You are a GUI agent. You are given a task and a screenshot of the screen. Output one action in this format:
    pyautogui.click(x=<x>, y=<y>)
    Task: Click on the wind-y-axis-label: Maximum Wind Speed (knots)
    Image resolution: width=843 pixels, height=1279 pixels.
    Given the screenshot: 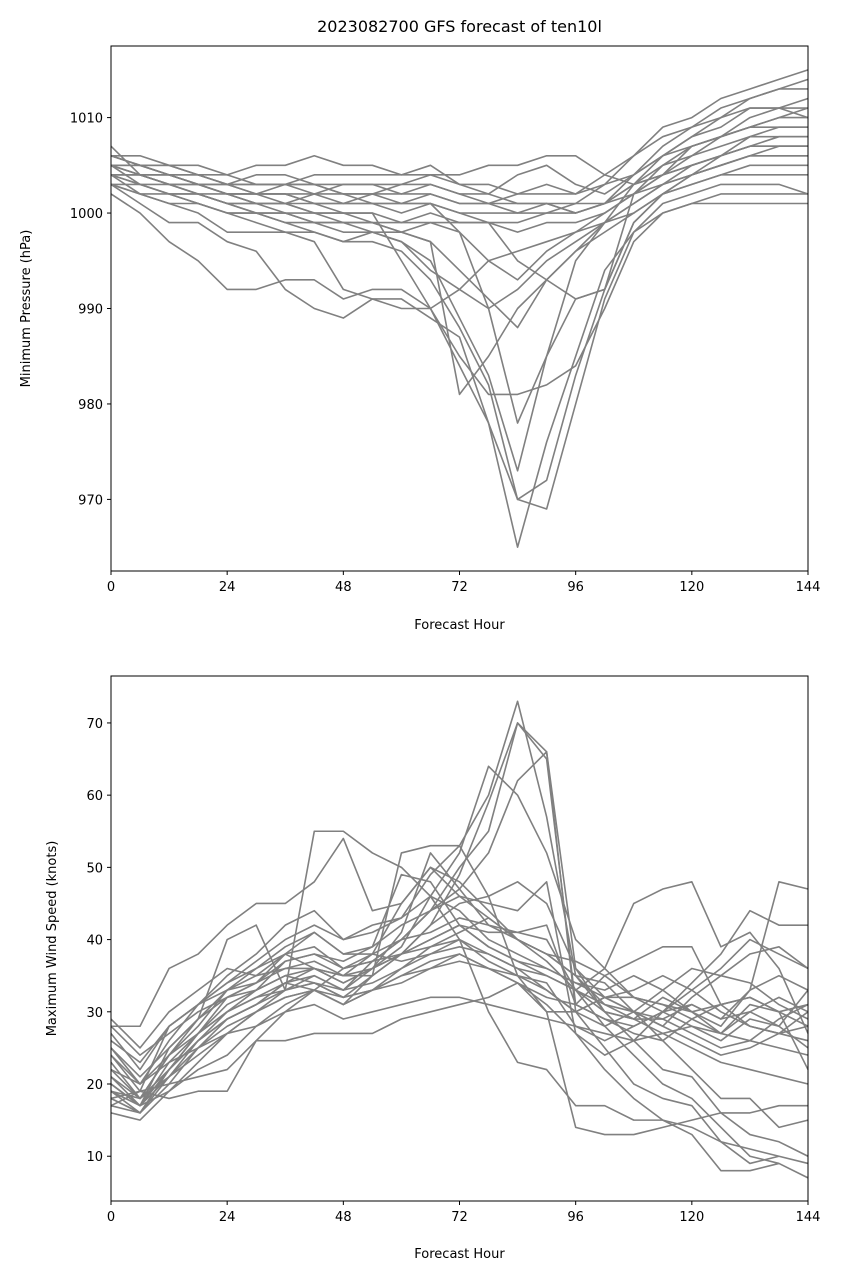 What is the action you would take?
    pyautogui.click(x=52, y=939)
    